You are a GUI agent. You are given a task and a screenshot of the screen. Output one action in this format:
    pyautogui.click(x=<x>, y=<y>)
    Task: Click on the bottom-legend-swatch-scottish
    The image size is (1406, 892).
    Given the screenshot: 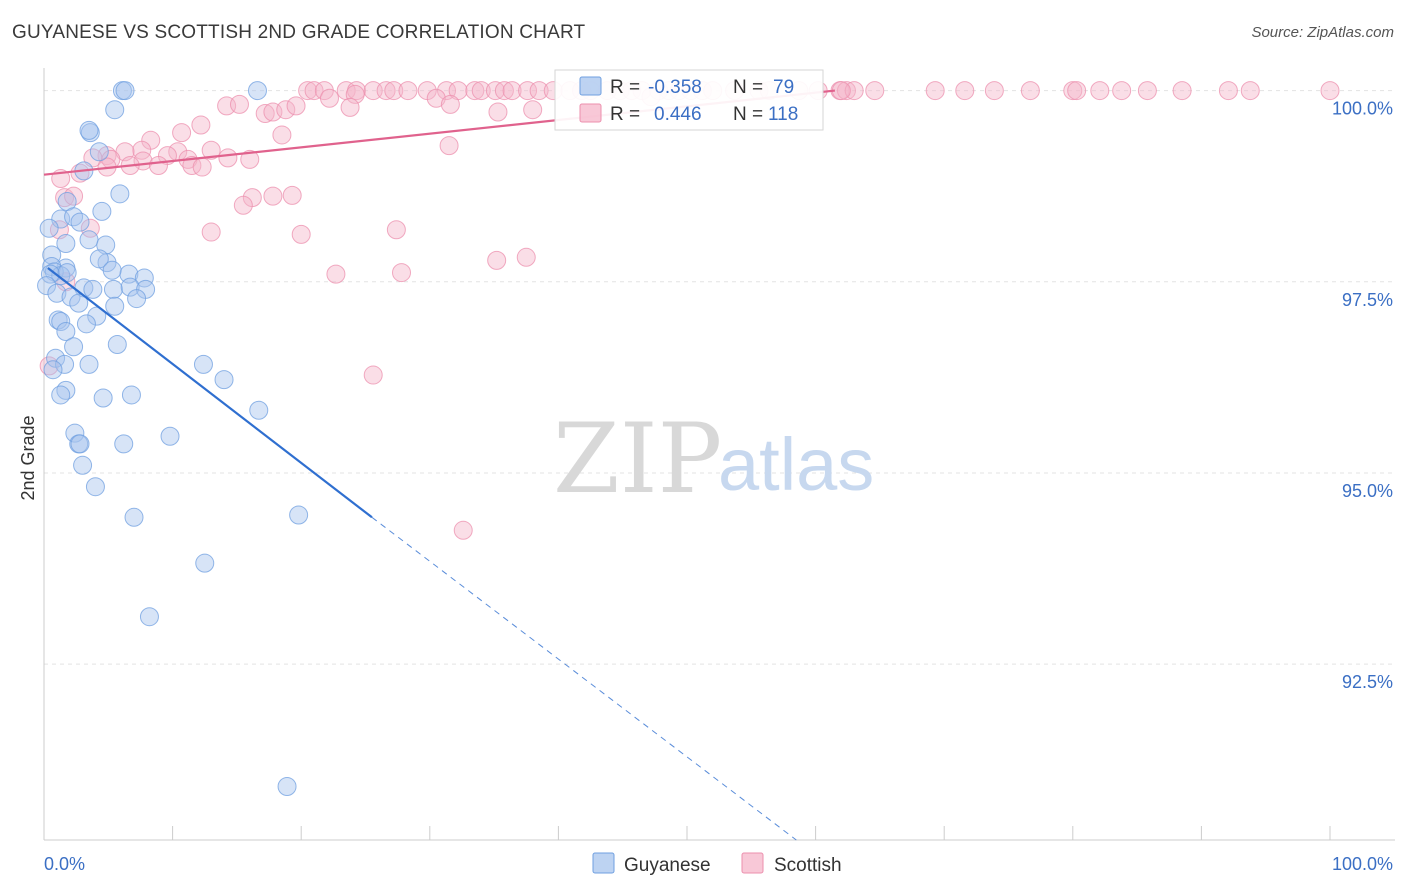 What is the action you would take?
    pyautogui.click(x=752, y=863)
    